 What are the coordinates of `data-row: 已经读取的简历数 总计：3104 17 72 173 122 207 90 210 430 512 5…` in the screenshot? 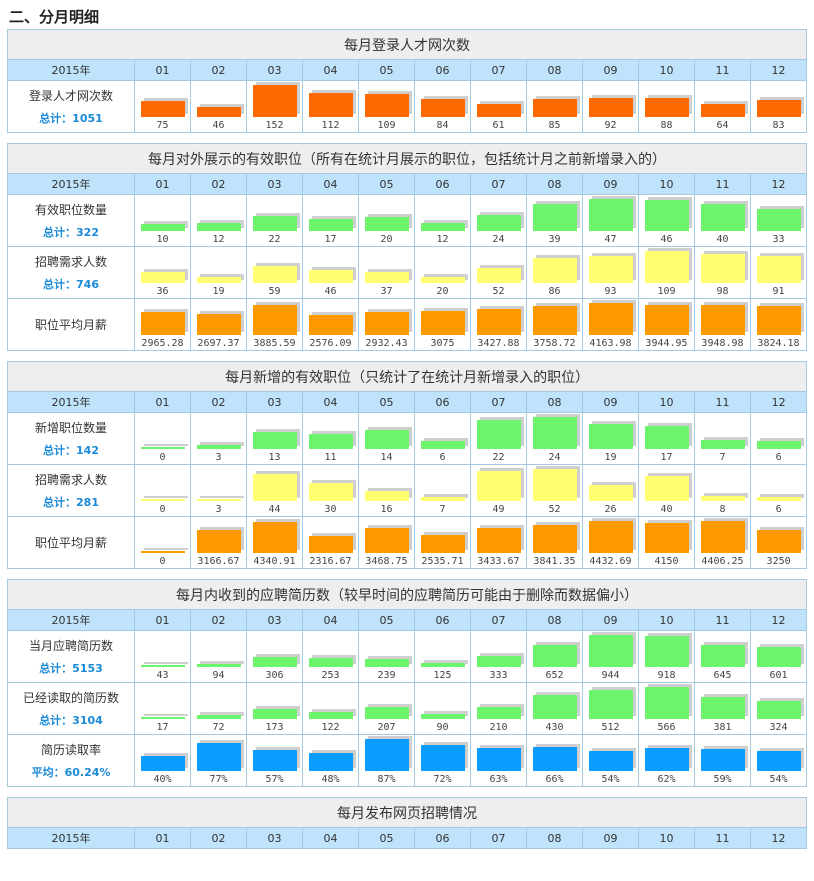 It's located at (407, 708).